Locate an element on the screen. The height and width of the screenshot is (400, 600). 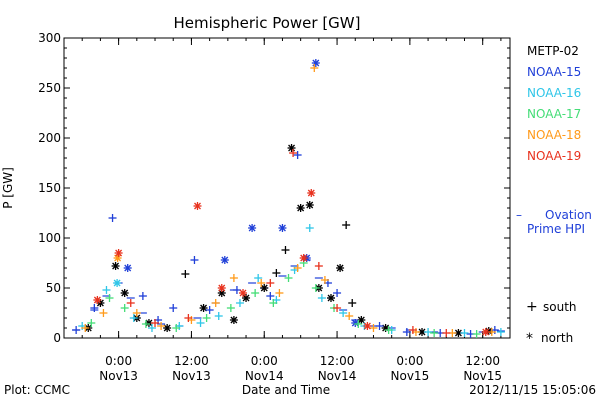
x-tick-date-label: Nov13 is located at coordinates (118, 376).